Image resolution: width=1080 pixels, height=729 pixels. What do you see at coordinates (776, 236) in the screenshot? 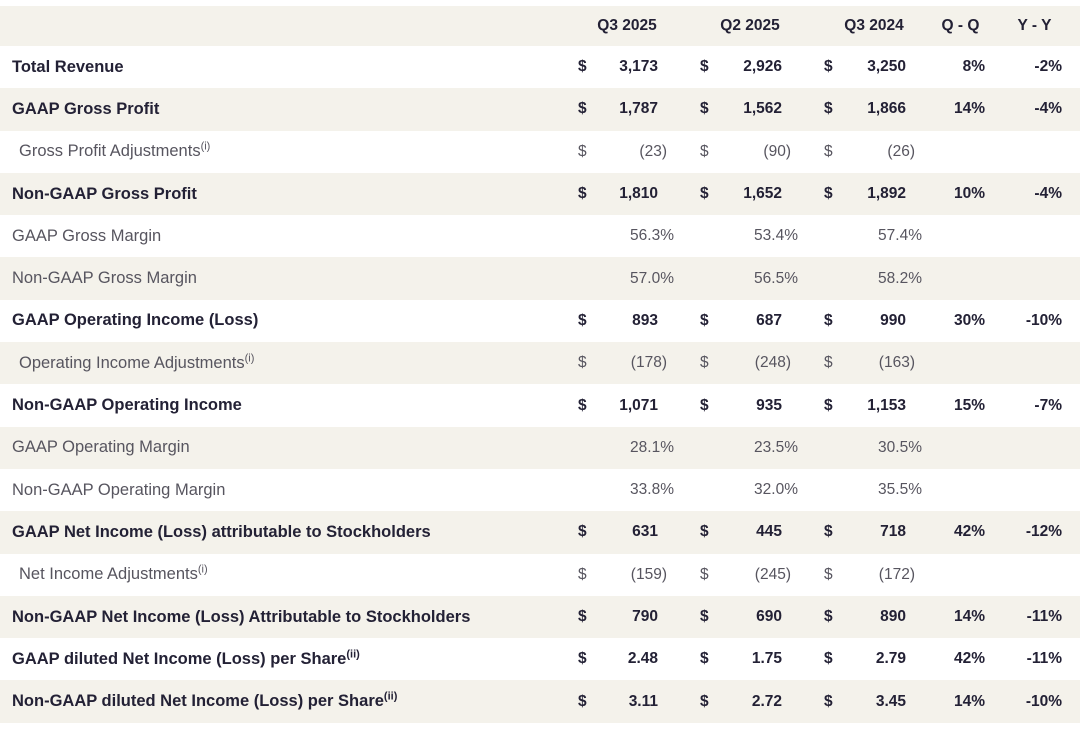
I see `value-cell: 53.4%` at bounding box center [776, 236].